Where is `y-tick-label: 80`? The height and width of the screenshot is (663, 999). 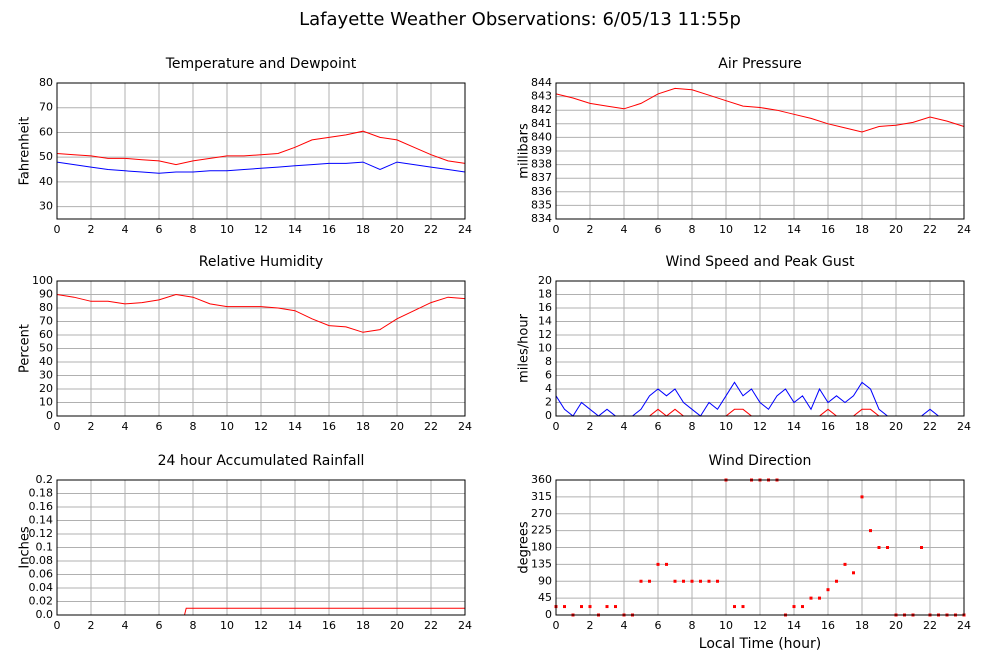
y-tick-label: 80 is located at coordinates (46, 82).